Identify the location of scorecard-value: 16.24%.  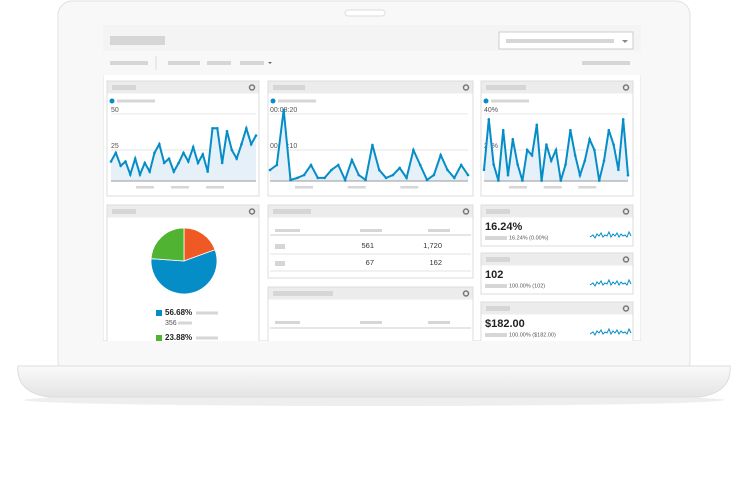
(504, 227).